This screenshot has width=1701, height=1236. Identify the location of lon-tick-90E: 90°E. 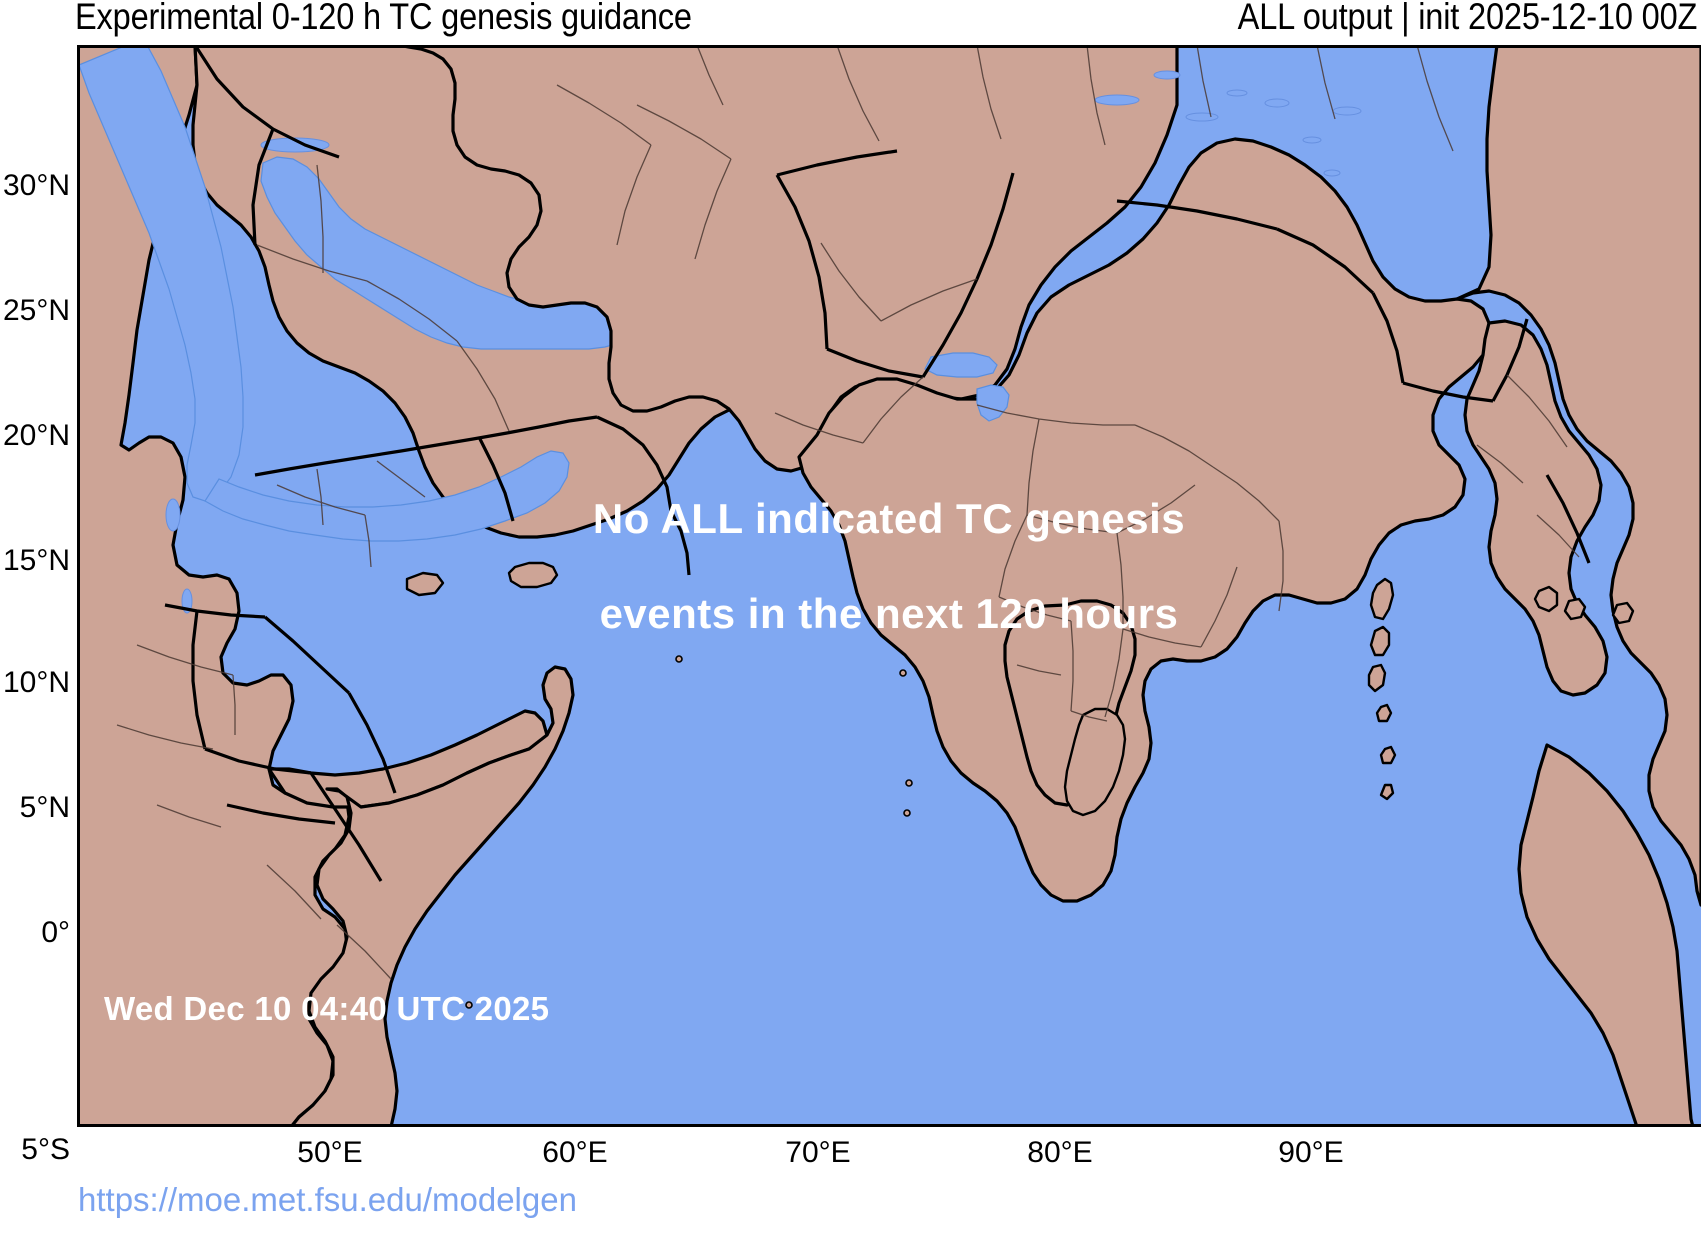
(1311, 1152).